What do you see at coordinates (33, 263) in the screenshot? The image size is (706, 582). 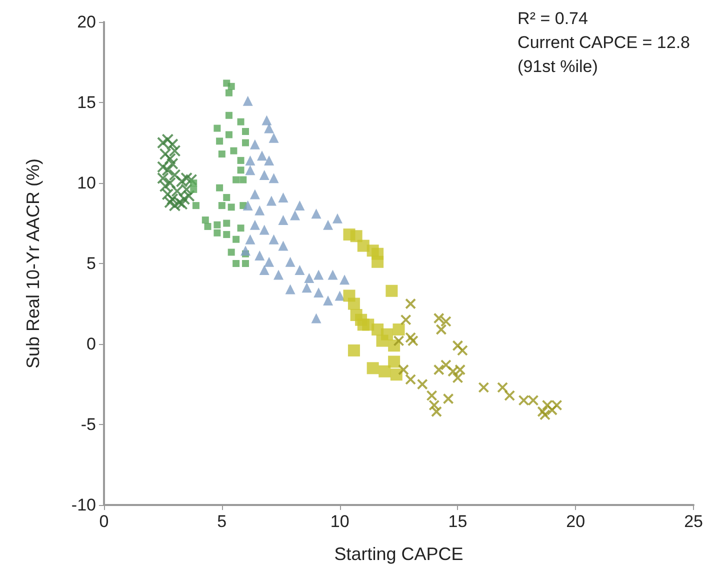 I see `y-axis-title: Sub Real 10-Yr AACR (%)` at bounding box center [33, 263].